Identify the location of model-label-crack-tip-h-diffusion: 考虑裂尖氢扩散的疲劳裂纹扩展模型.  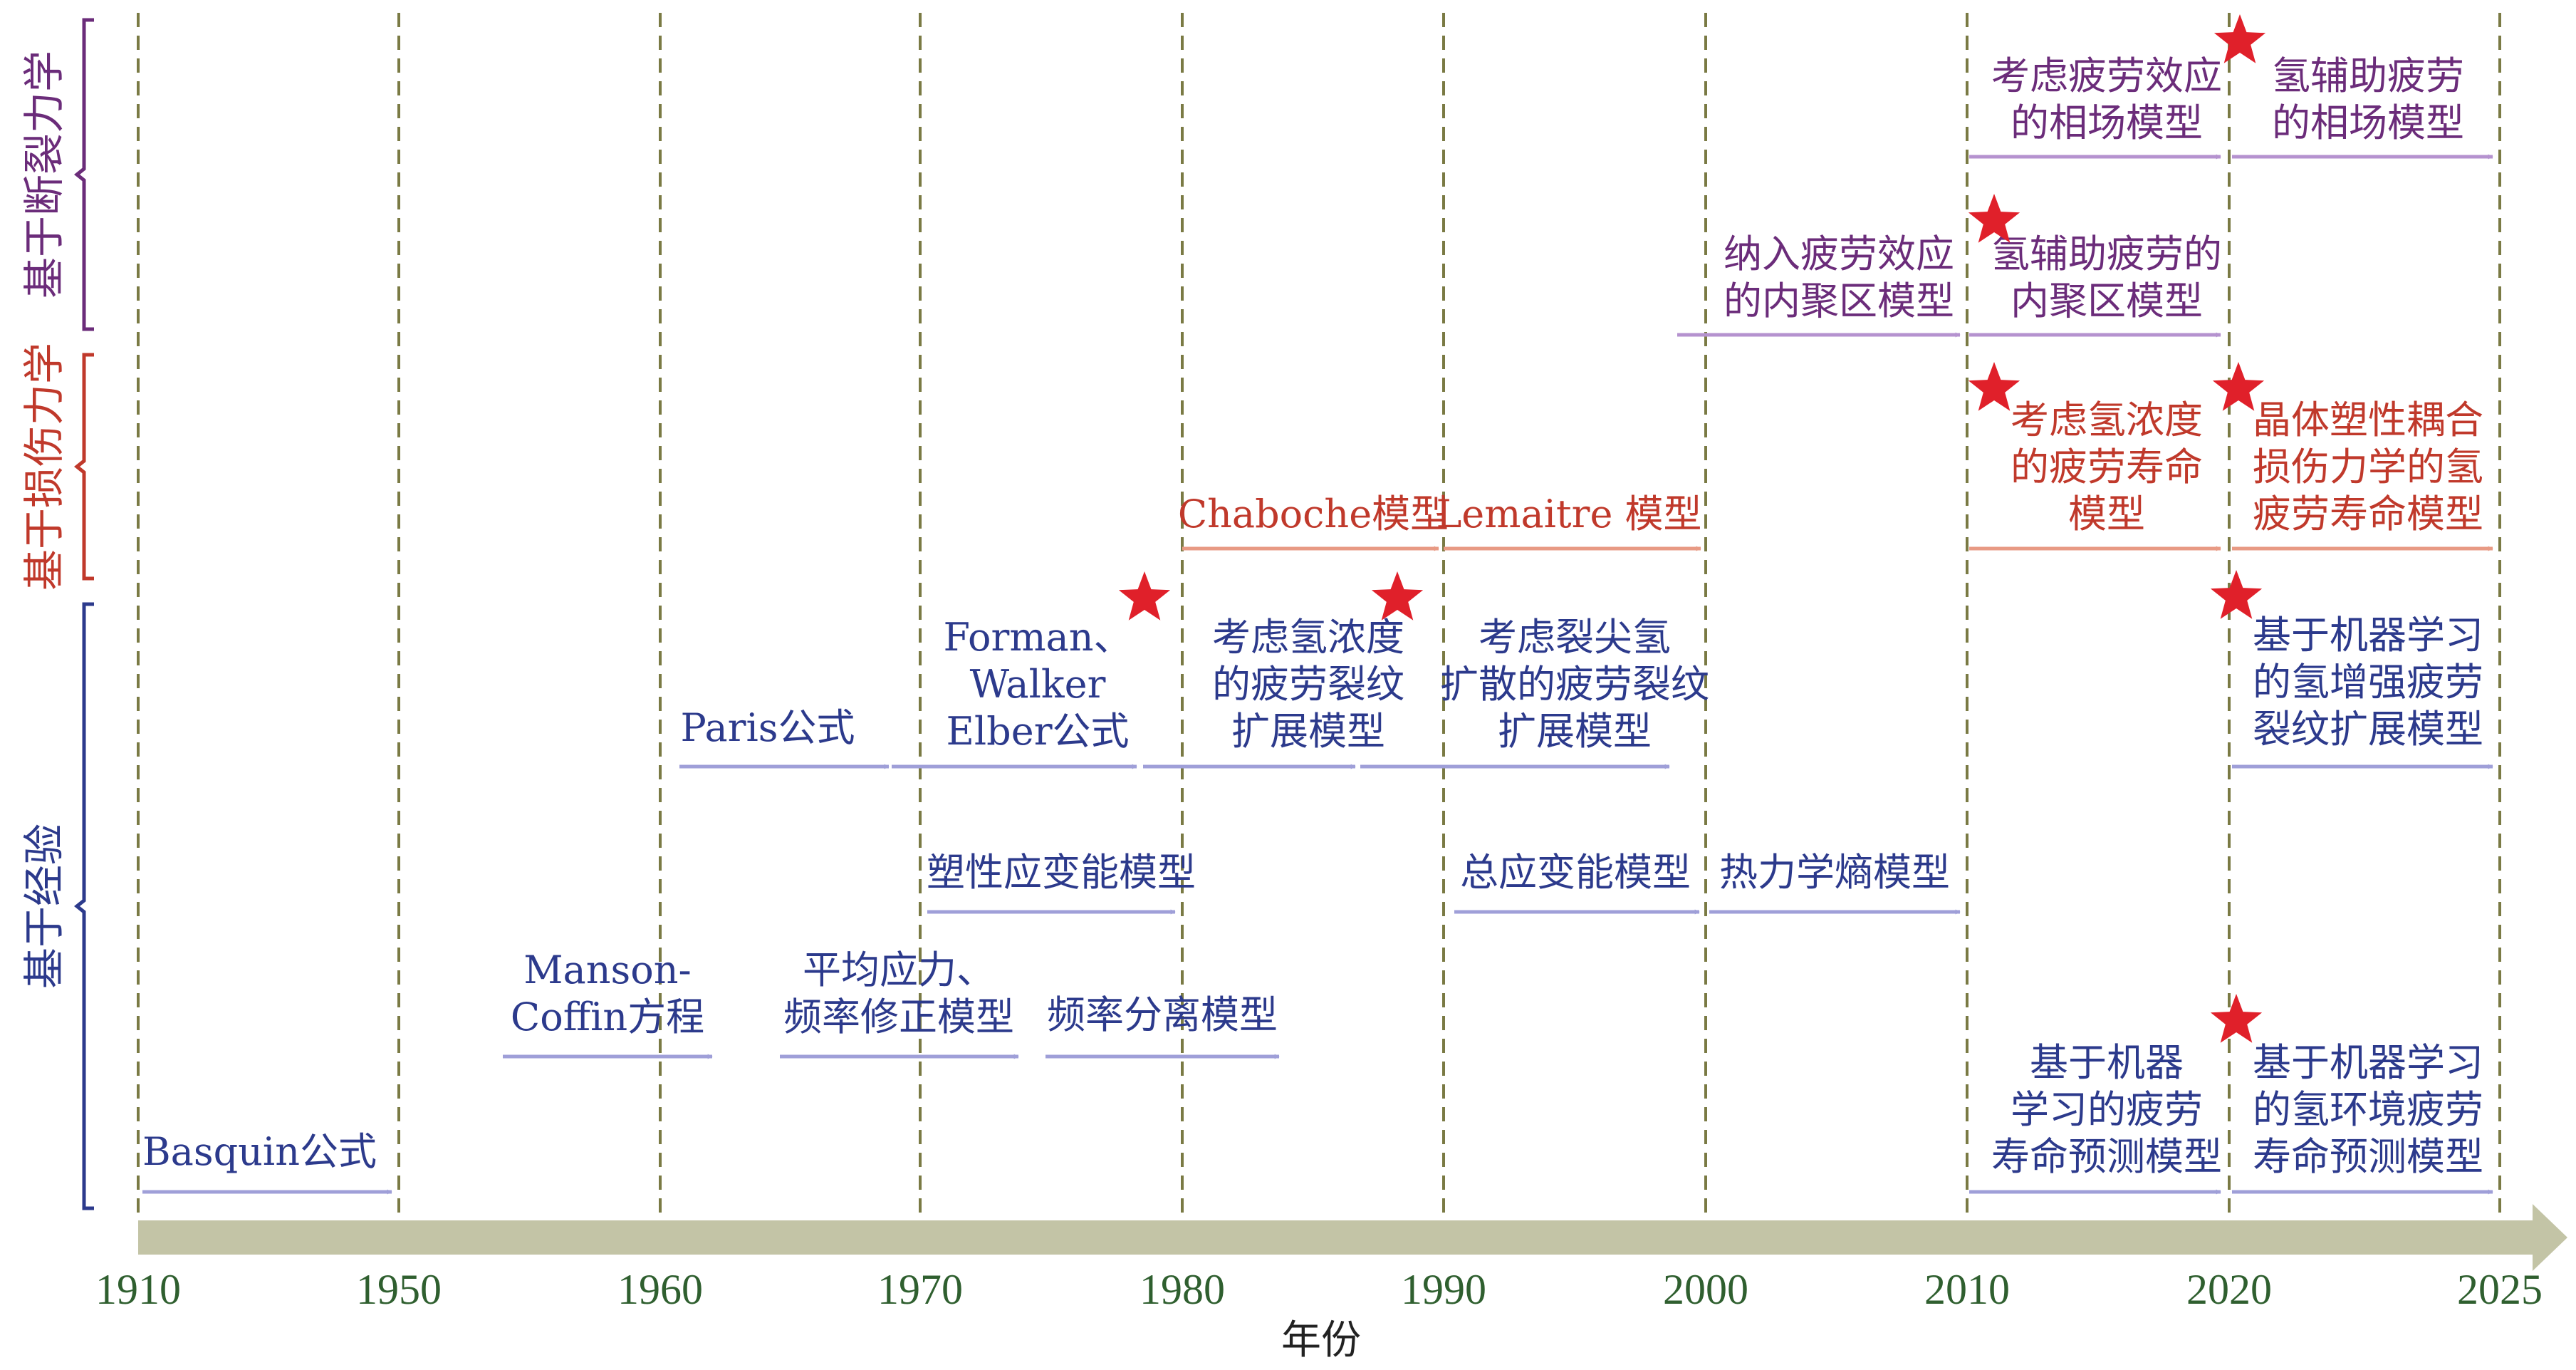
(1574, 684).